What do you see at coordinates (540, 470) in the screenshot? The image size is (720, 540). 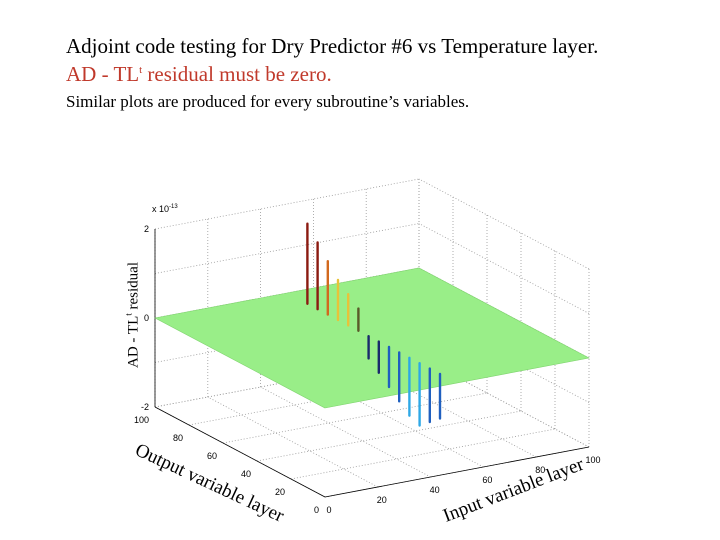 I see `y-tick-label: 80` at bounding box center [540, 470].